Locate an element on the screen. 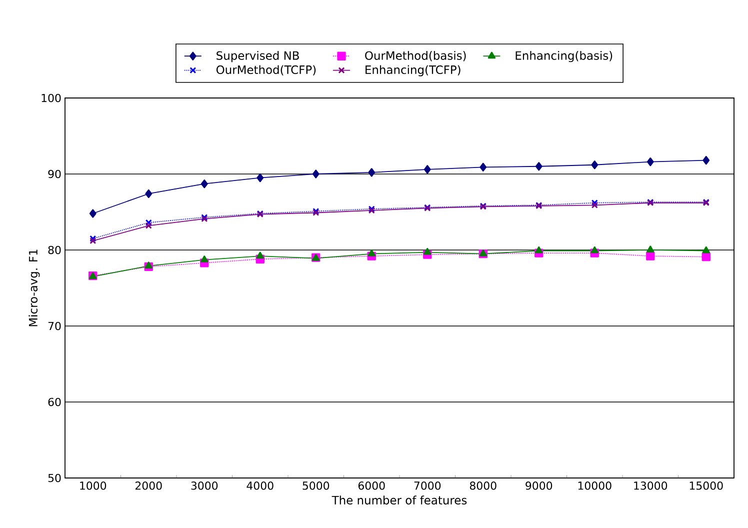  x-tick-label: 2000 is located at coordinates (148, 486).